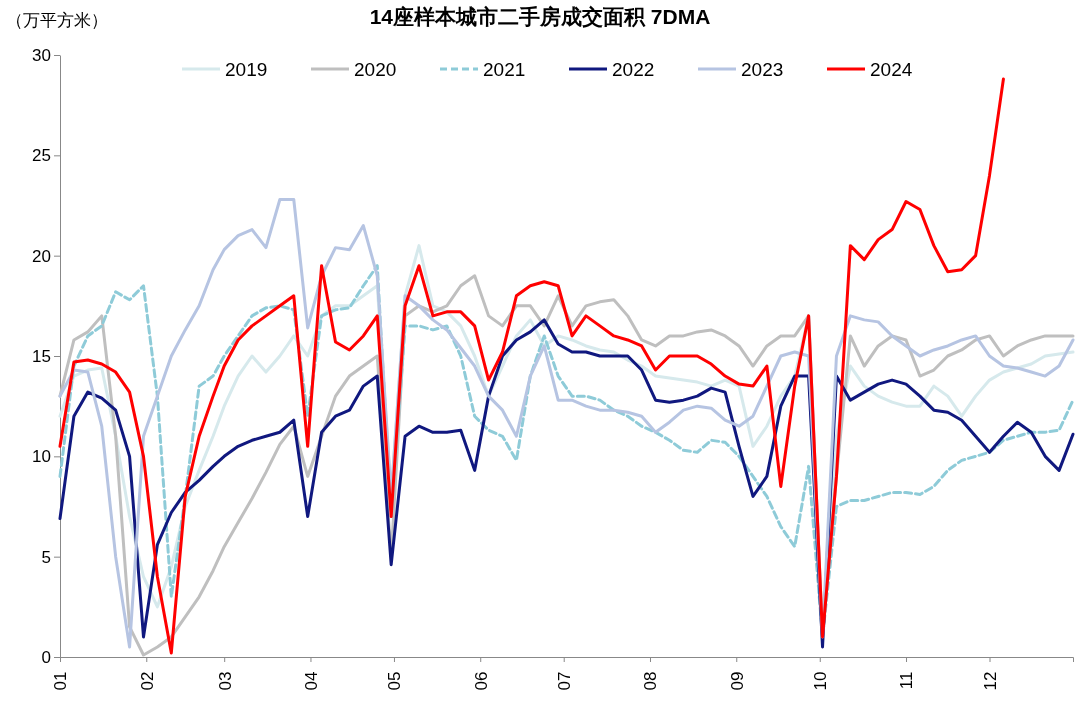 The width and height of the screenshot is (1080, 705). What do you see at coordinates (46, 557) in the screenshot?
I see `y-tick-label: 5` at bounding box center [46, 557].